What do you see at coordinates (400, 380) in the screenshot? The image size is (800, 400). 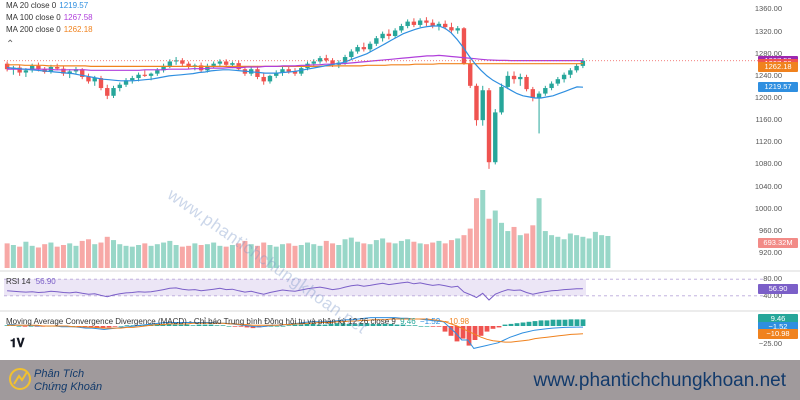 I see `footer-bar` at bounding box center [400, 380].